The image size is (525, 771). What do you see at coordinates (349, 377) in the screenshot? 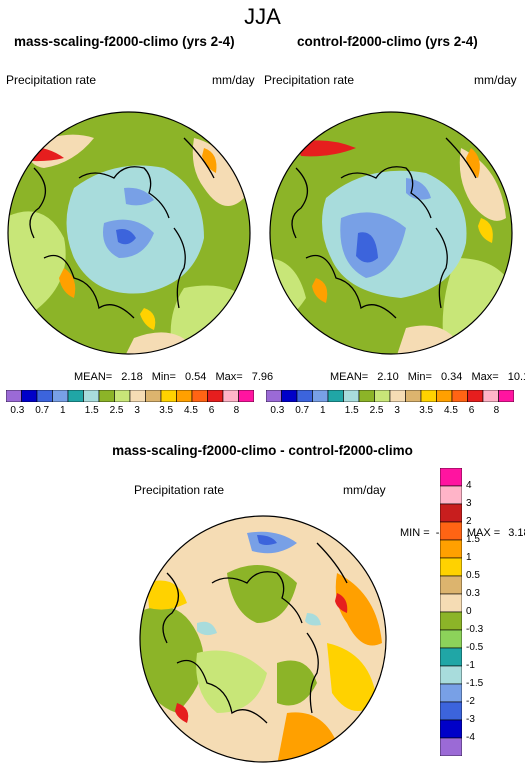
I see `panel-2-mean-label: MEAN=` at bounding box center [349, 377].